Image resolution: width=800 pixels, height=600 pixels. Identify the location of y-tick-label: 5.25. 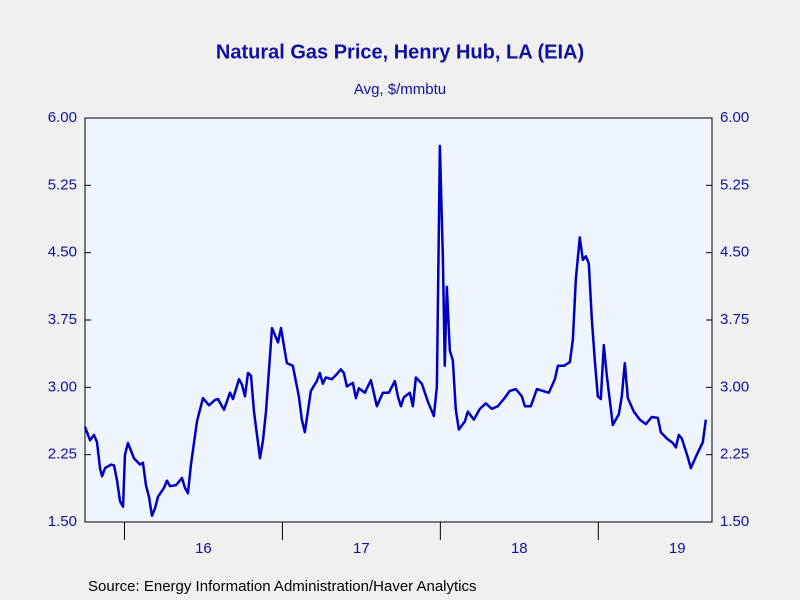
(62, 184).